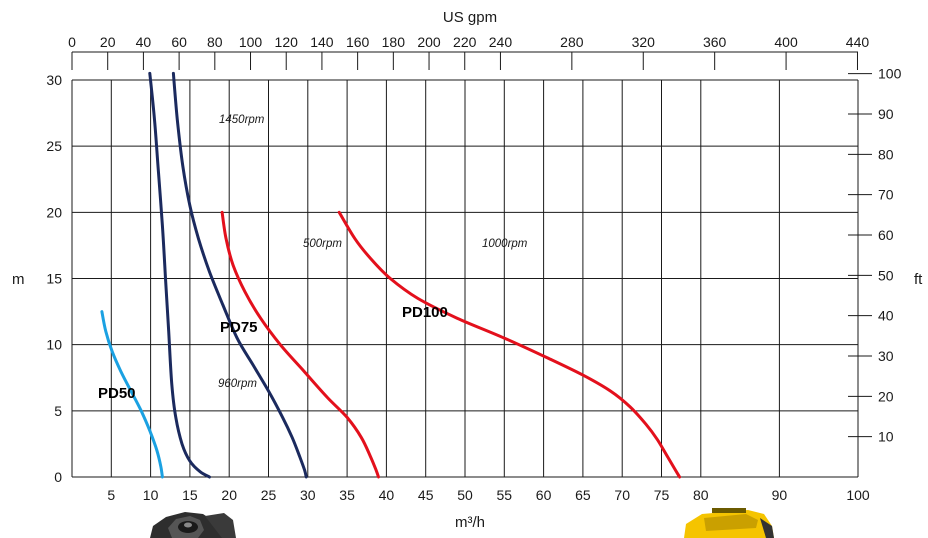 The image size is (928, 538). Describe the element at coordinates (269, 495) in the screenshot. I see `x-tick-label: 25` at that location.